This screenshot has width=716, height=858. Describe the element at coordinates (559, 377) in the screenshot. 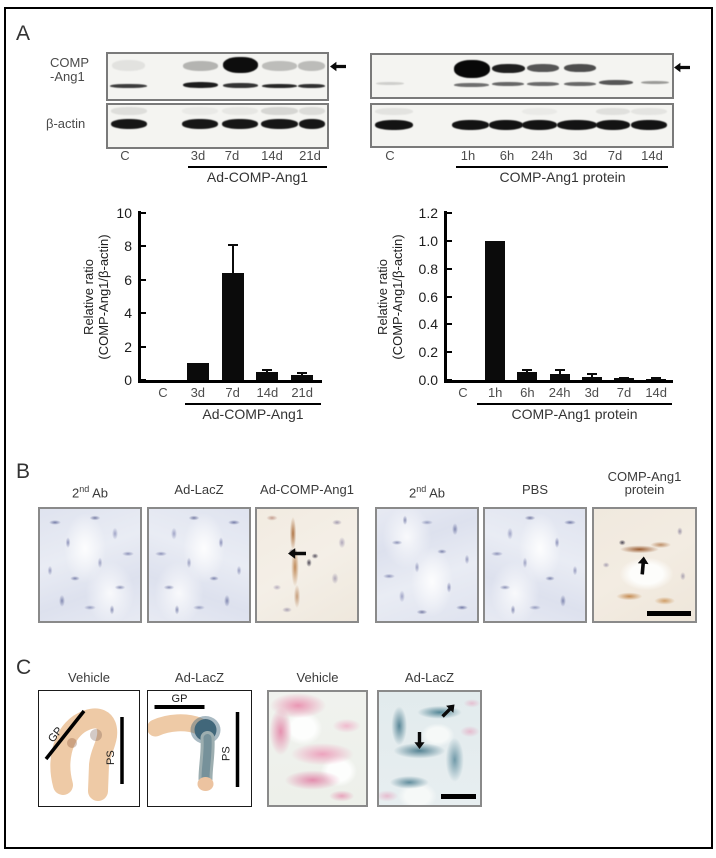

I see `bar-24h` at that location.